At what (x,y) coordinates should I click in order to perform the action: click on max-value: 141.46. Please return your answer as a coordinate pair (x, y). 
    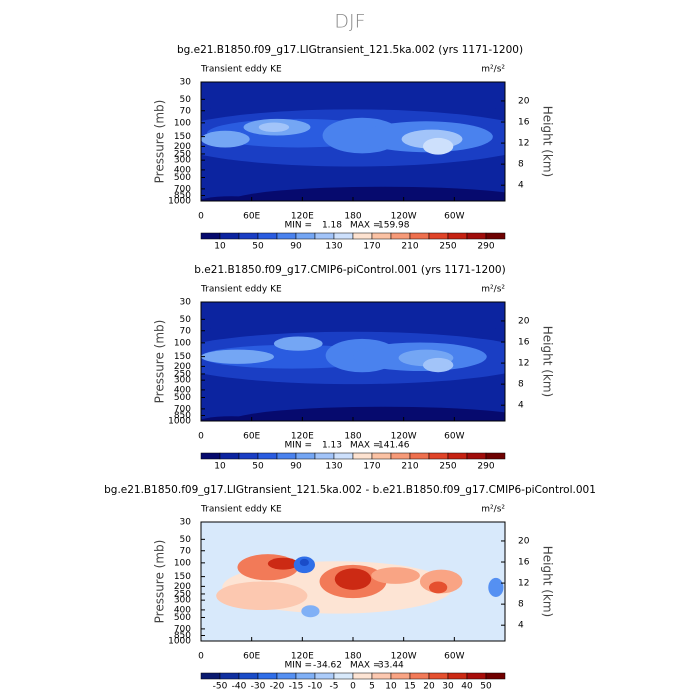
    Looking at the image, I should click on (394, 446).